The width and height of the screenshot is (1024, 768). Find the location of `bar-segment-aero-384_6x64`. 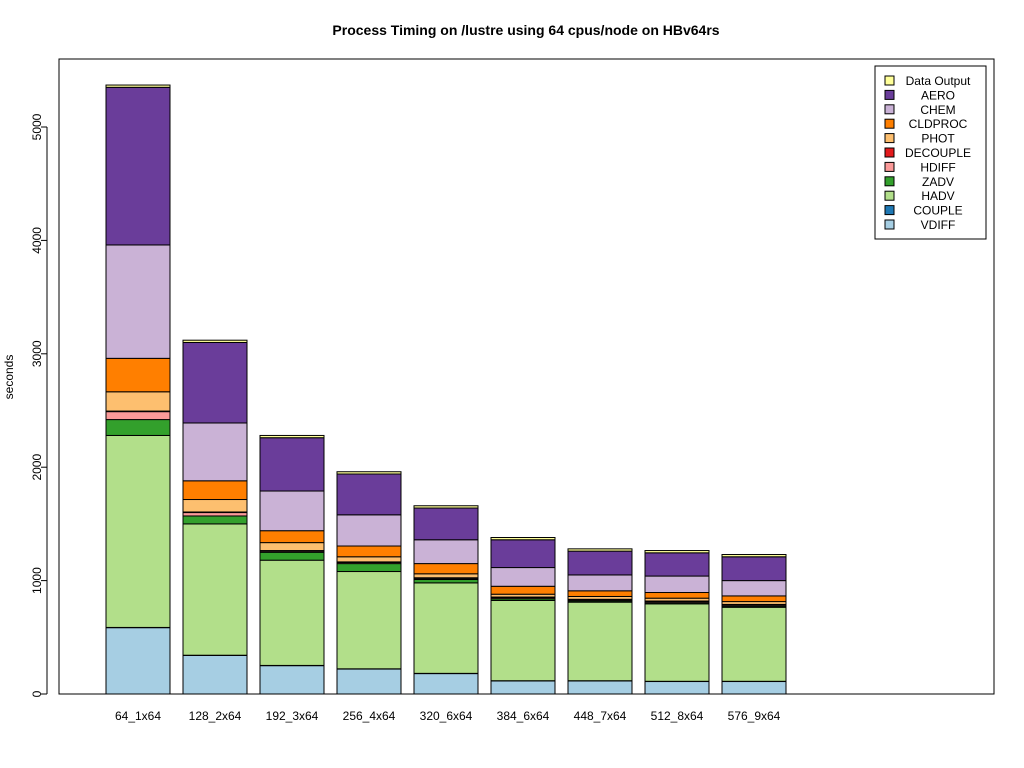

bar-segment-aero-384_6x64 is located at coordinates (523, 554).